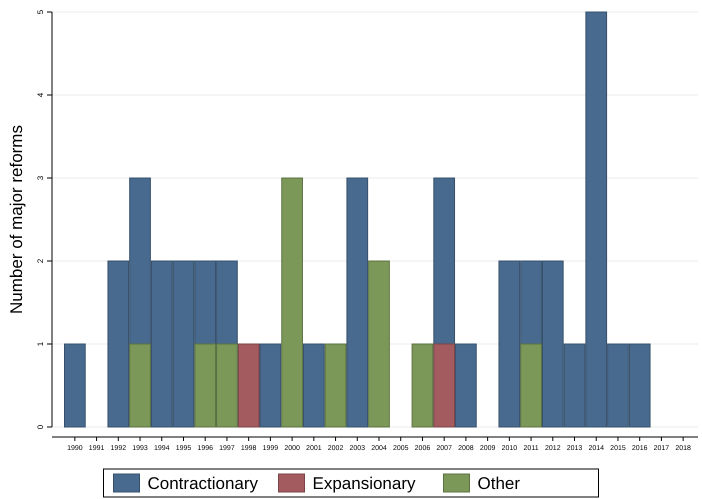 This screenshot has width=702, height=499. I want to click on y-tick-label: 4, so click(40, 95).